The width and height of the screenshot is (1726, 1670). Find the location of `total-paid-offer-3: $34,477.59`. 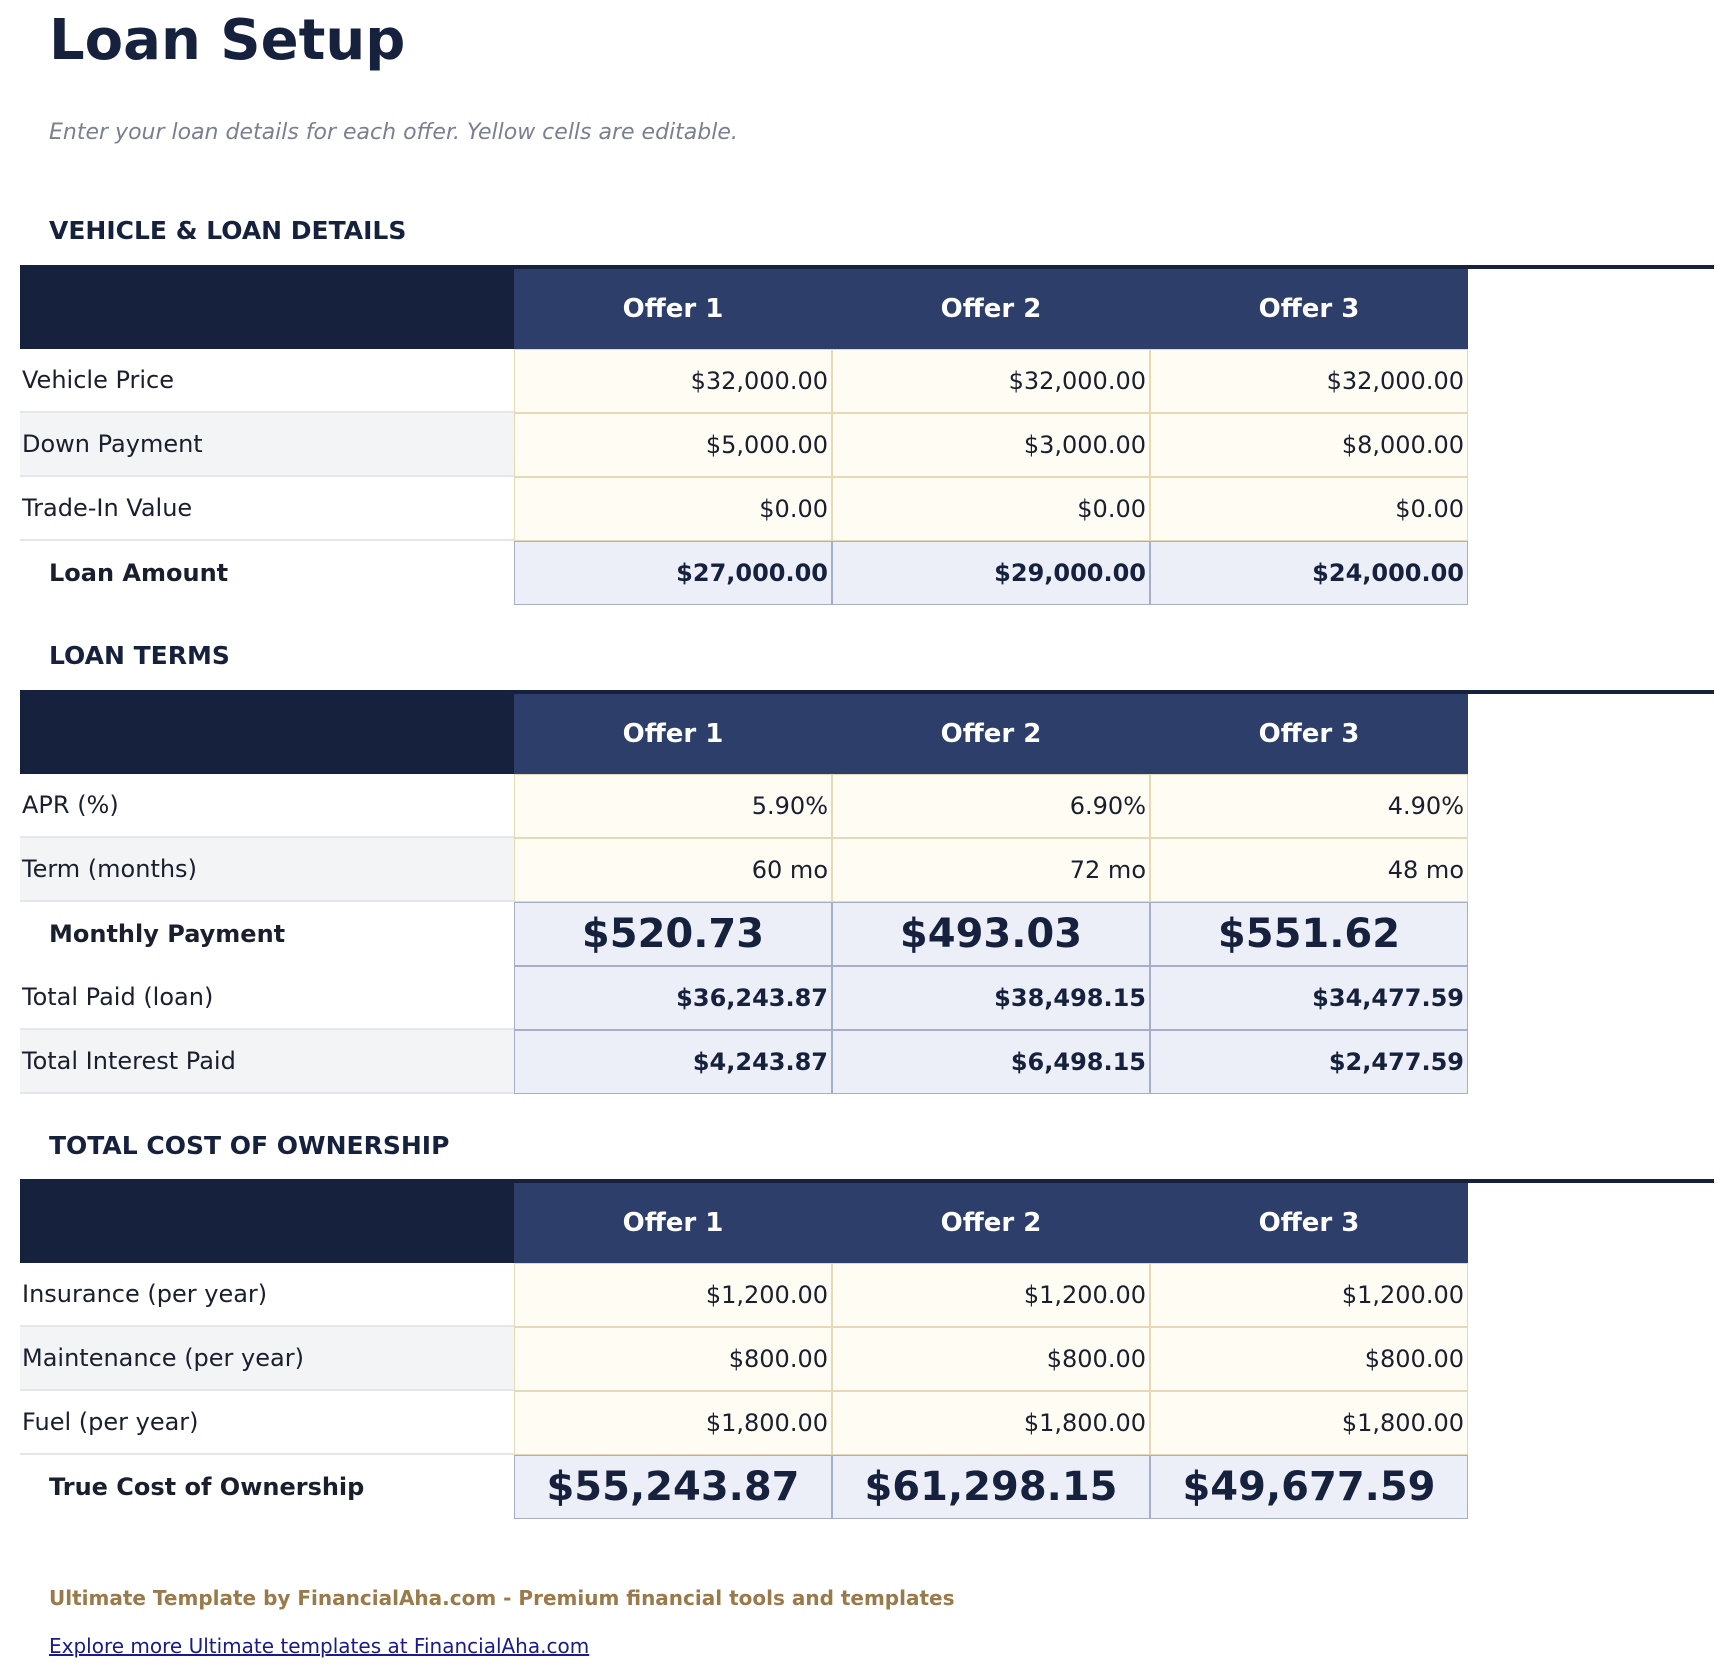

total-paid-offer-3: $34,477.59 is located at coordinates (1309, 998).